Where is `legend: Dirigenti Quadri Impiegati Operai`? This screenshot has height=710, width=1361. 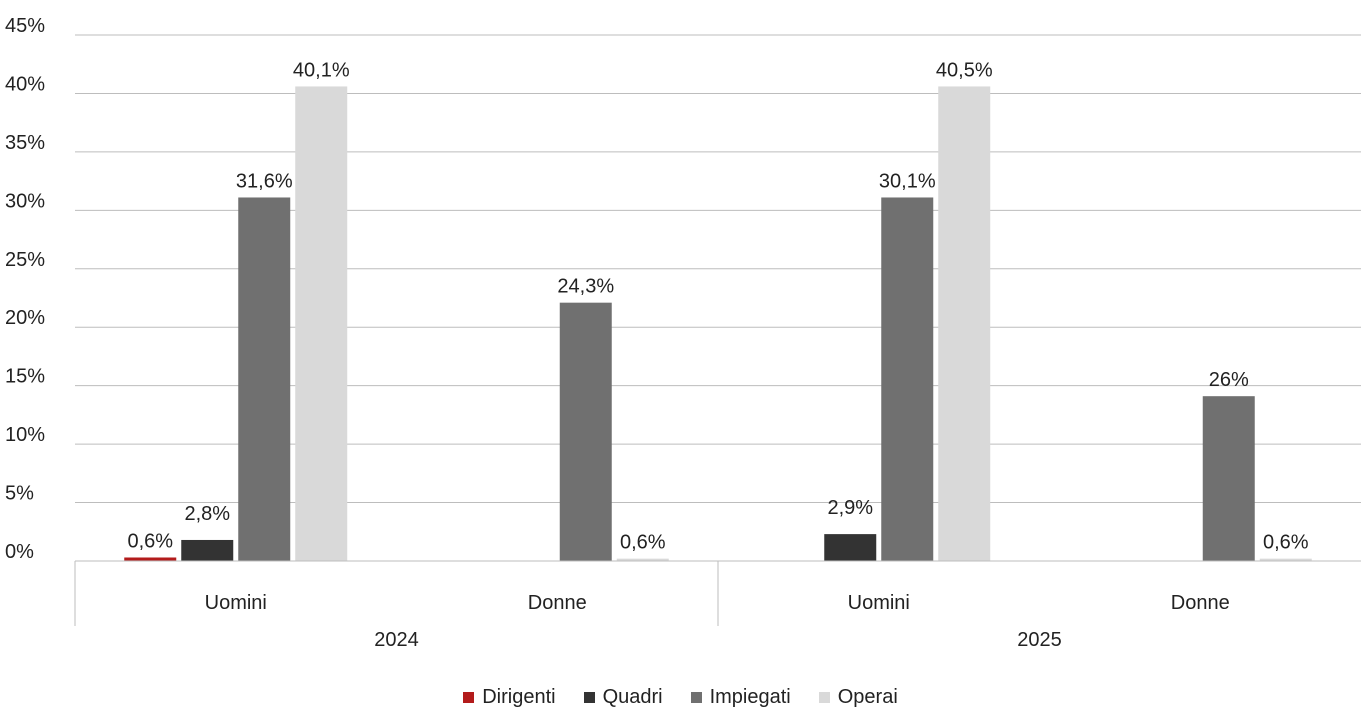
legend: Dirigenti Quadri Impiegati Operai is located at coordinates (680, 697).